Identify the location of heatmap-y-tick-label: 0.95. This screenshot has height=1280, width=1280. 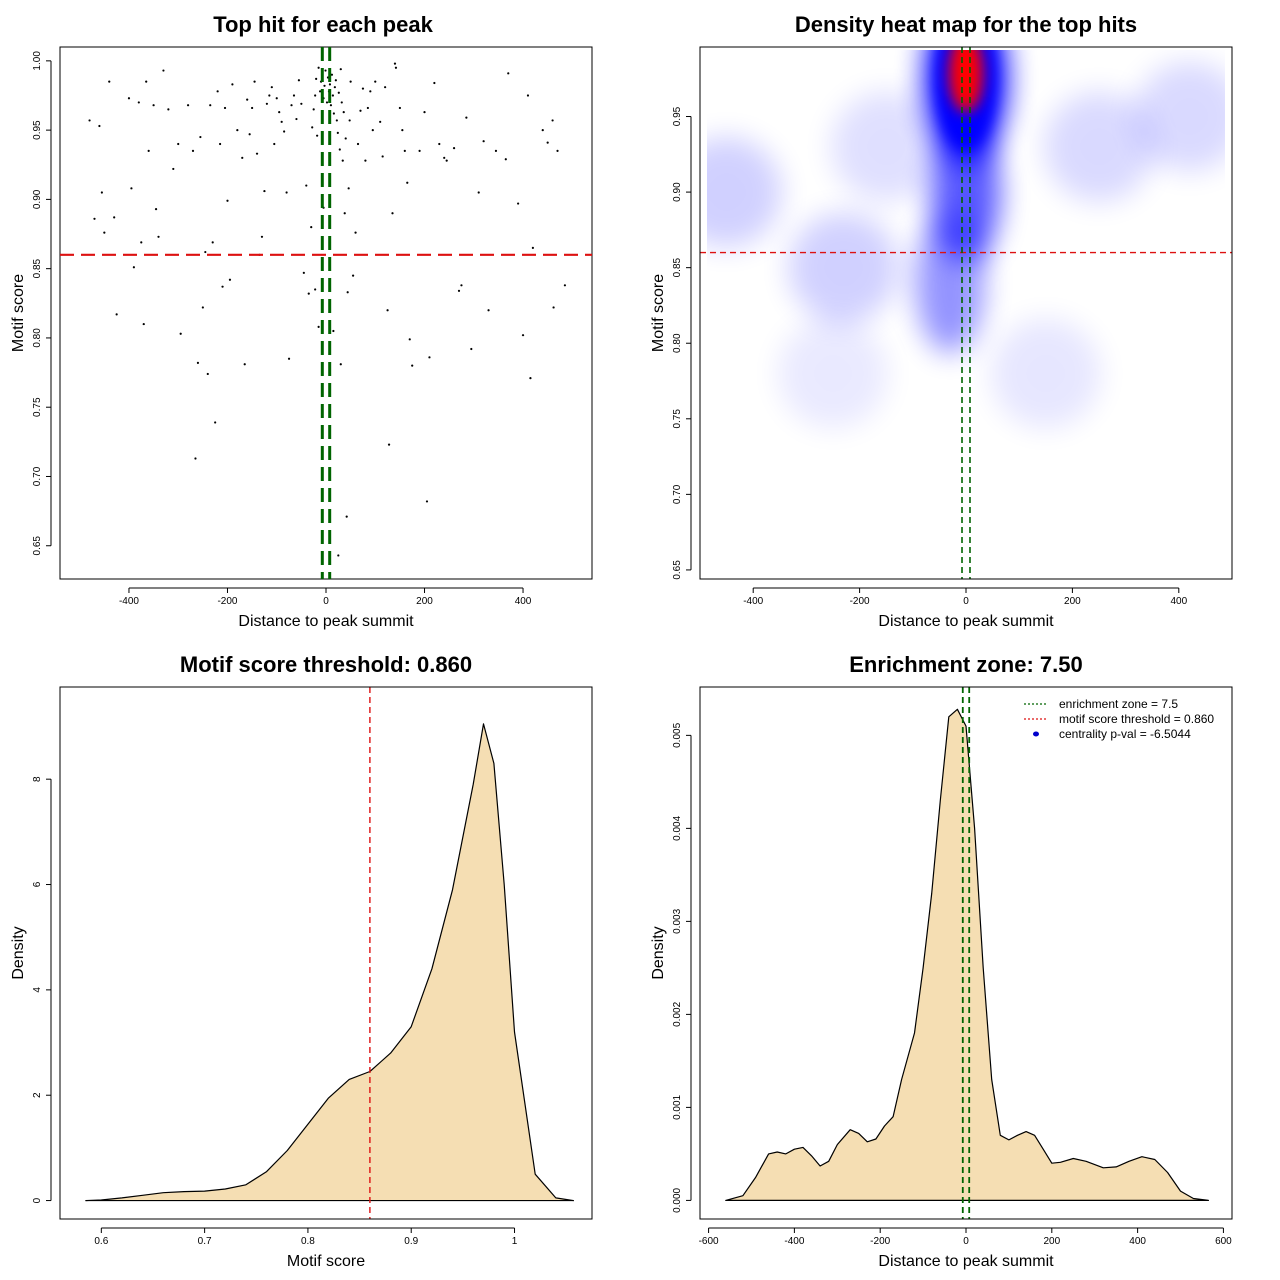
(677, 116).